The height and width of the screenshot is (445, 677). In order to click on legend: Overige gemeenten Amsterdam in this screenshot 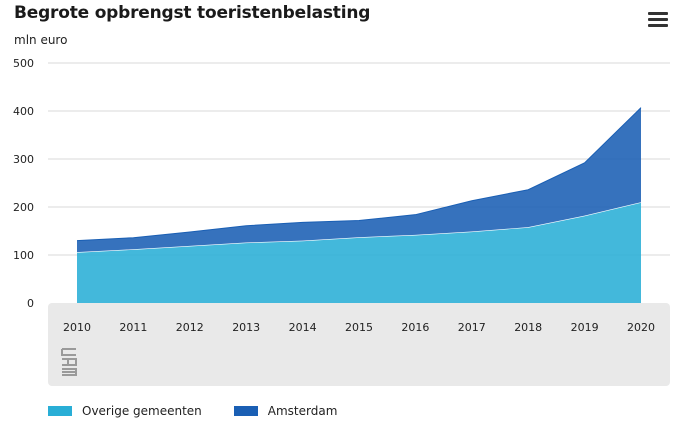, I will do `click(208, 411)`.